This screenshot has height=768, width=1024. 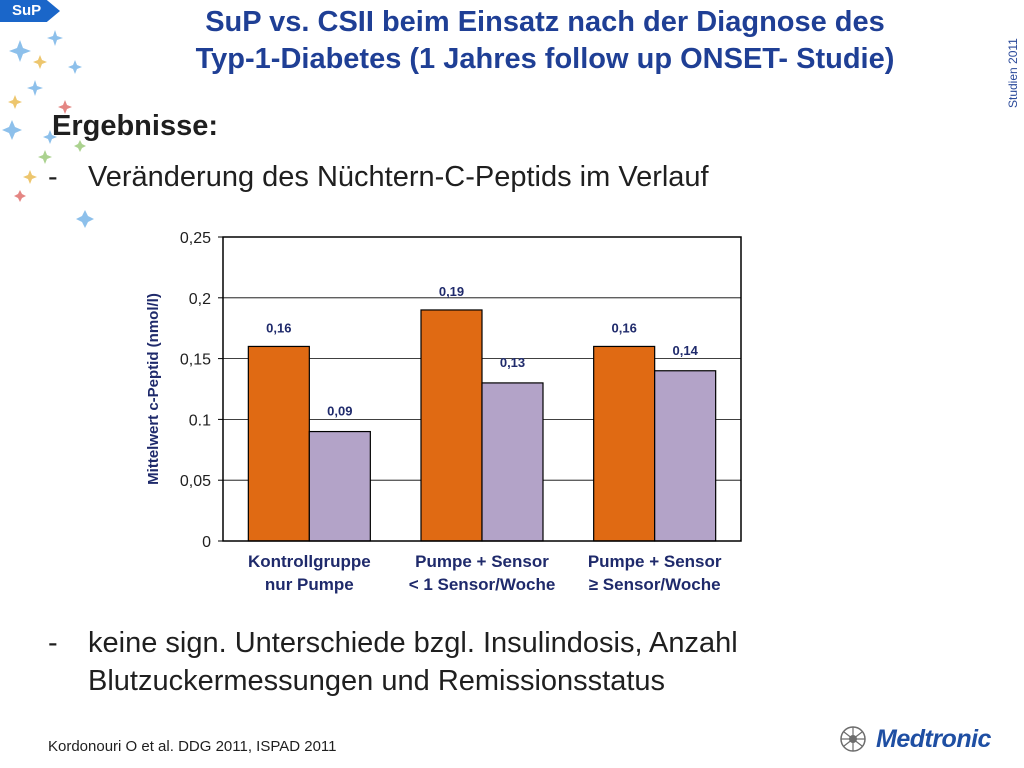 I want to click on y-tick-label: 0,15, so click(x=195, y=360).